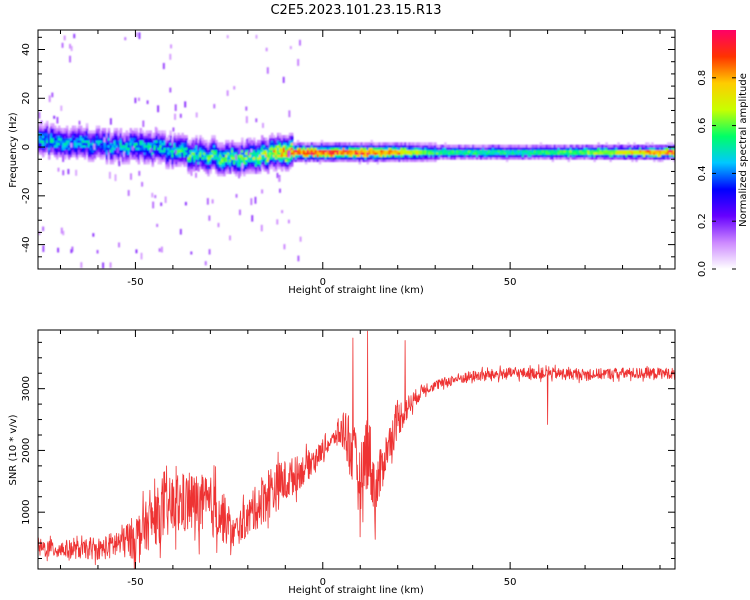  What do you see at coordinates (356, 290) in the screenshot?
I see `spectrogram-xlabel: Height of straight line (km)` at bounding box center [356, 290].